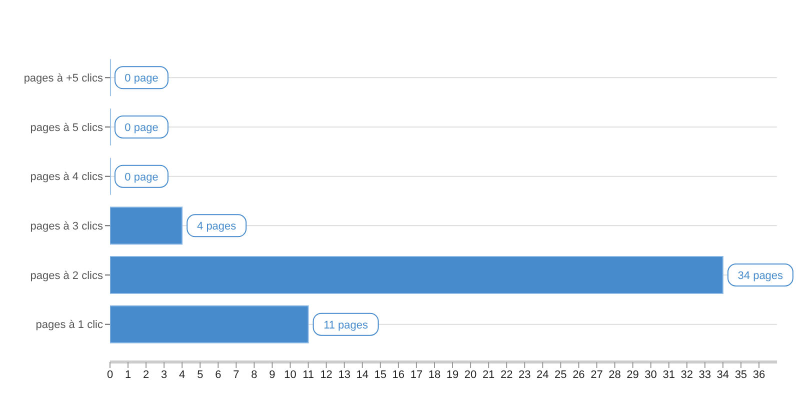 Image resolution: width=800 pixels, height=400 pixels. I want to click on x-tick-label: 32, so click(686, 374).